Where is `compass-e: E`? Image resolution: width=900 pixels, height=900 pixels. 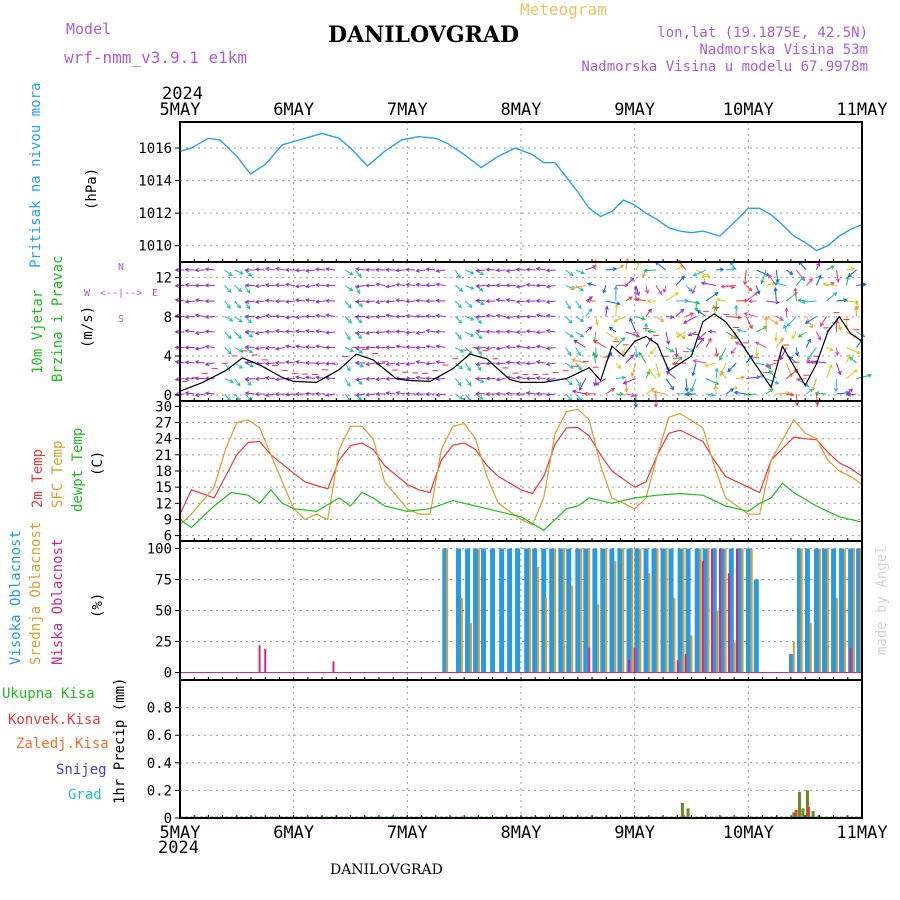
compass-e: E is located at coordinates (155, 293).